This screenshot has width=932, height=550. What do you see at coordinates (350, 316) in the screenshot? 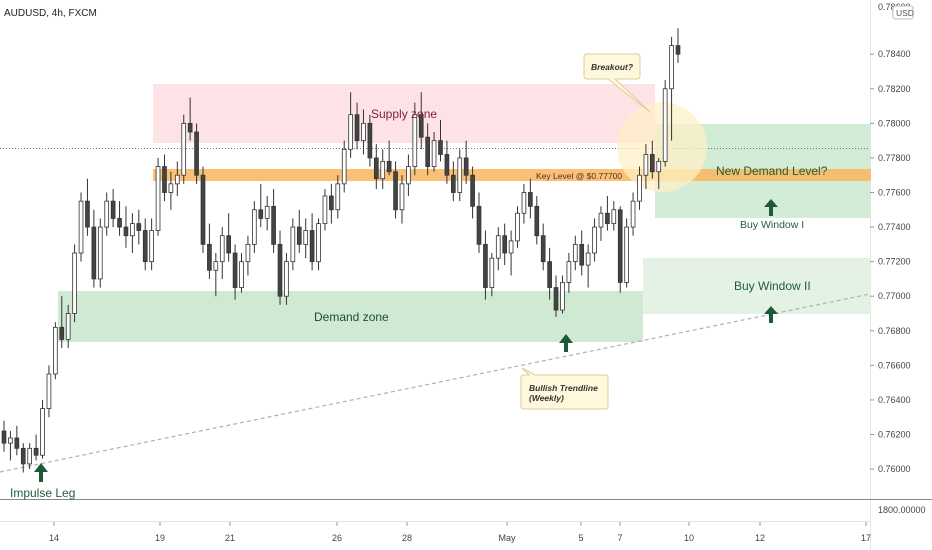
I see `demand-zone-box` at bounding box center [350, 316].